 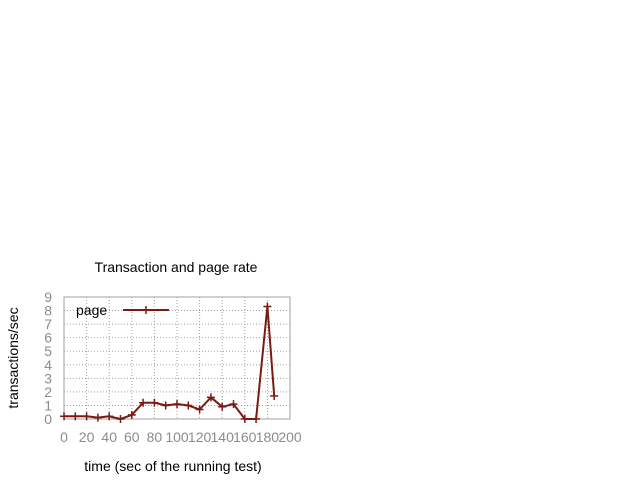 I want to click on x-axis-label: time (sec of the running test), so click(x=172, y=466).